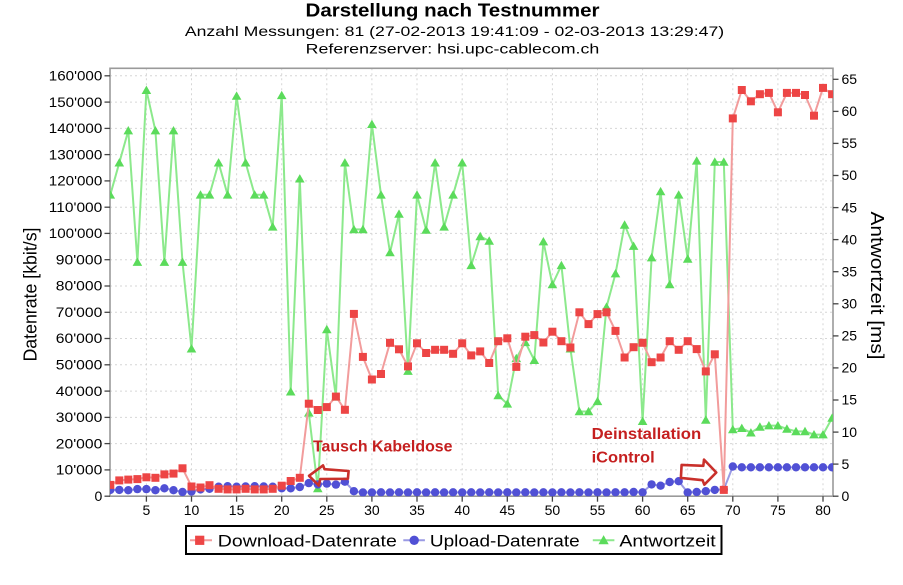 The height and width of the screenshot is (585, 903). Describe the element at coordinates (76, 233) in the screenshot. I see `svg-text: 100'000` at that location.